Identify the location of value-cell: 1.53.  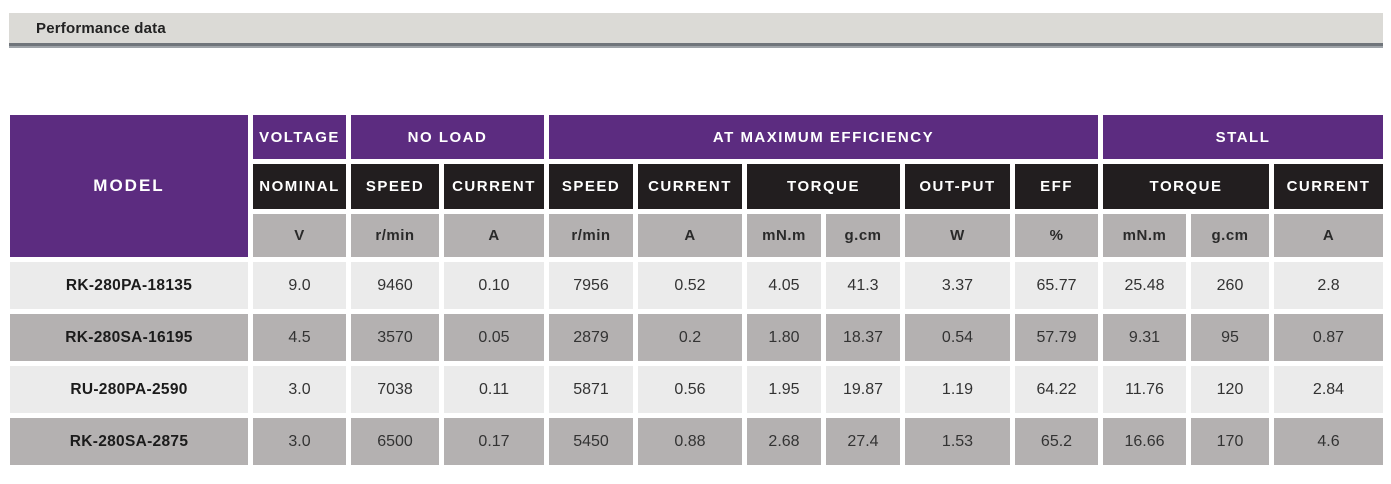
(957, 441).